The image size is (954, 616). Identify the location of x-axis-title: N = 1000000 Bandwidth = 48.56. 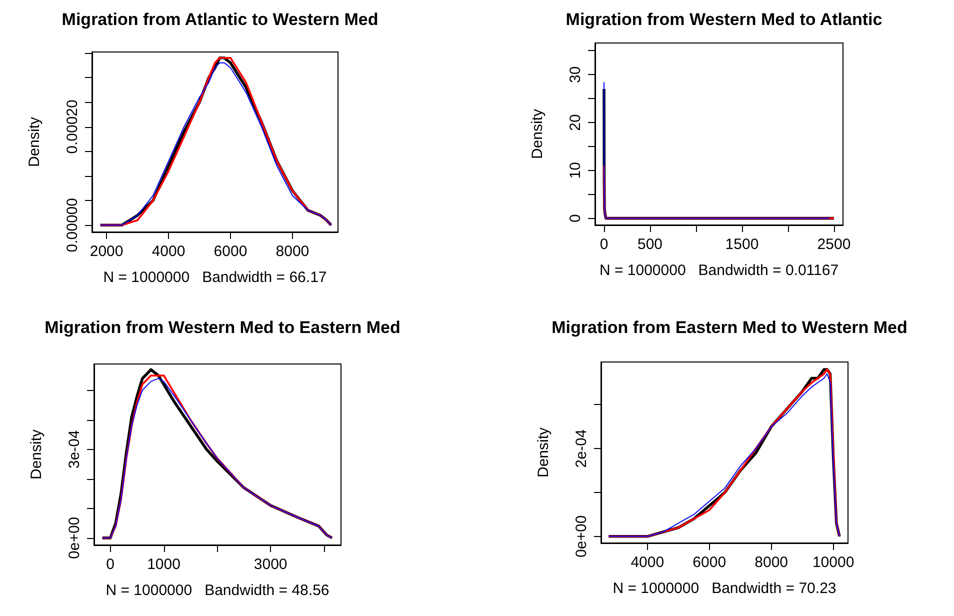
(218, 590).